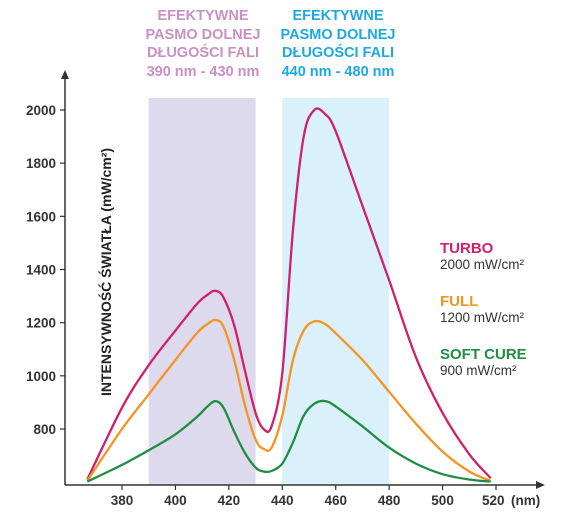 The width and height of the screenshot is (564, 515). I want to click on x-tick-label: 480, so click(389, 500).